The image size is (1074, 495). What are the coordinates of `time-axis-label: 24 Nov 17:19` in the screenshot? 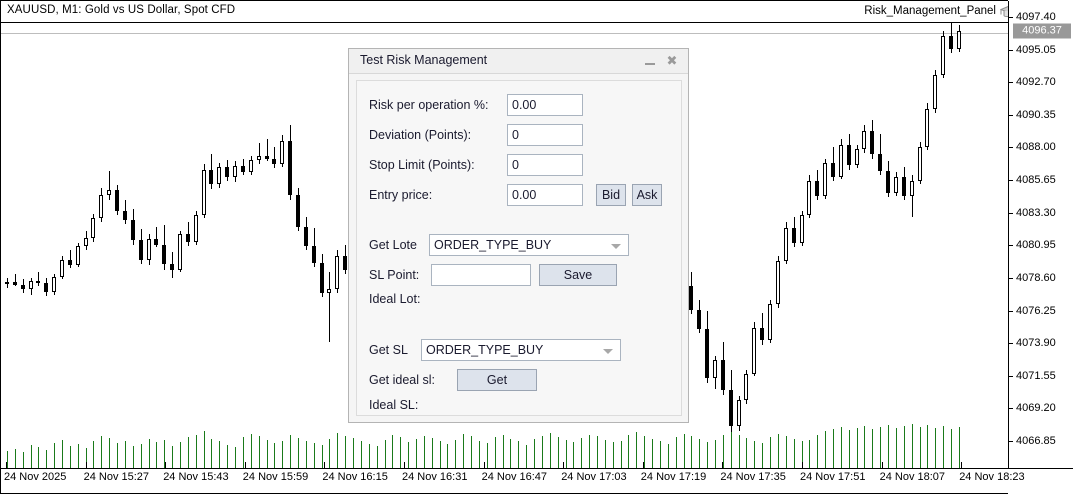 It's located at (673, 477).